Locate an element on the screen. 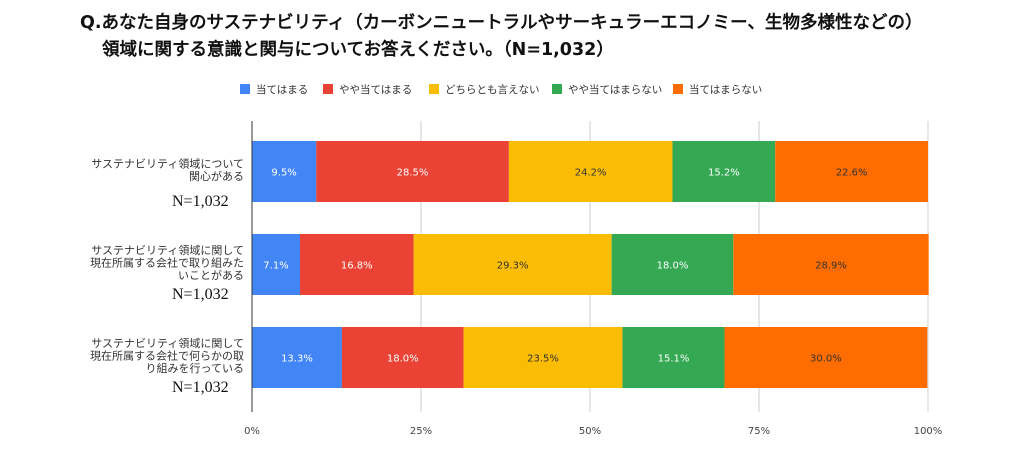 This screenshot has height=457, width=1022. x-tick-label: 75% is located at coordinates (759, 431).